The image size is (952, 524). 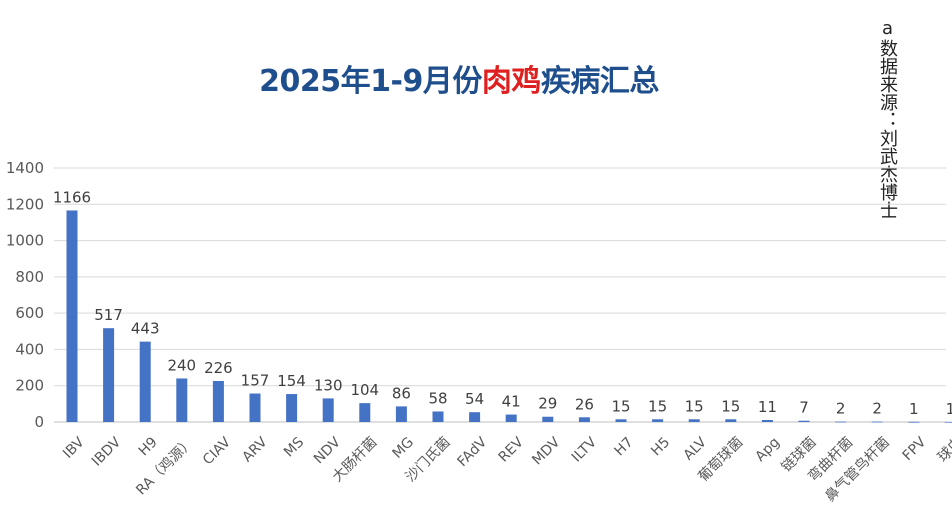 What do you see at coordinates (327, 450) in the screenshot?
I see `x-category-label: NDV` at bounding box center [327, 450].